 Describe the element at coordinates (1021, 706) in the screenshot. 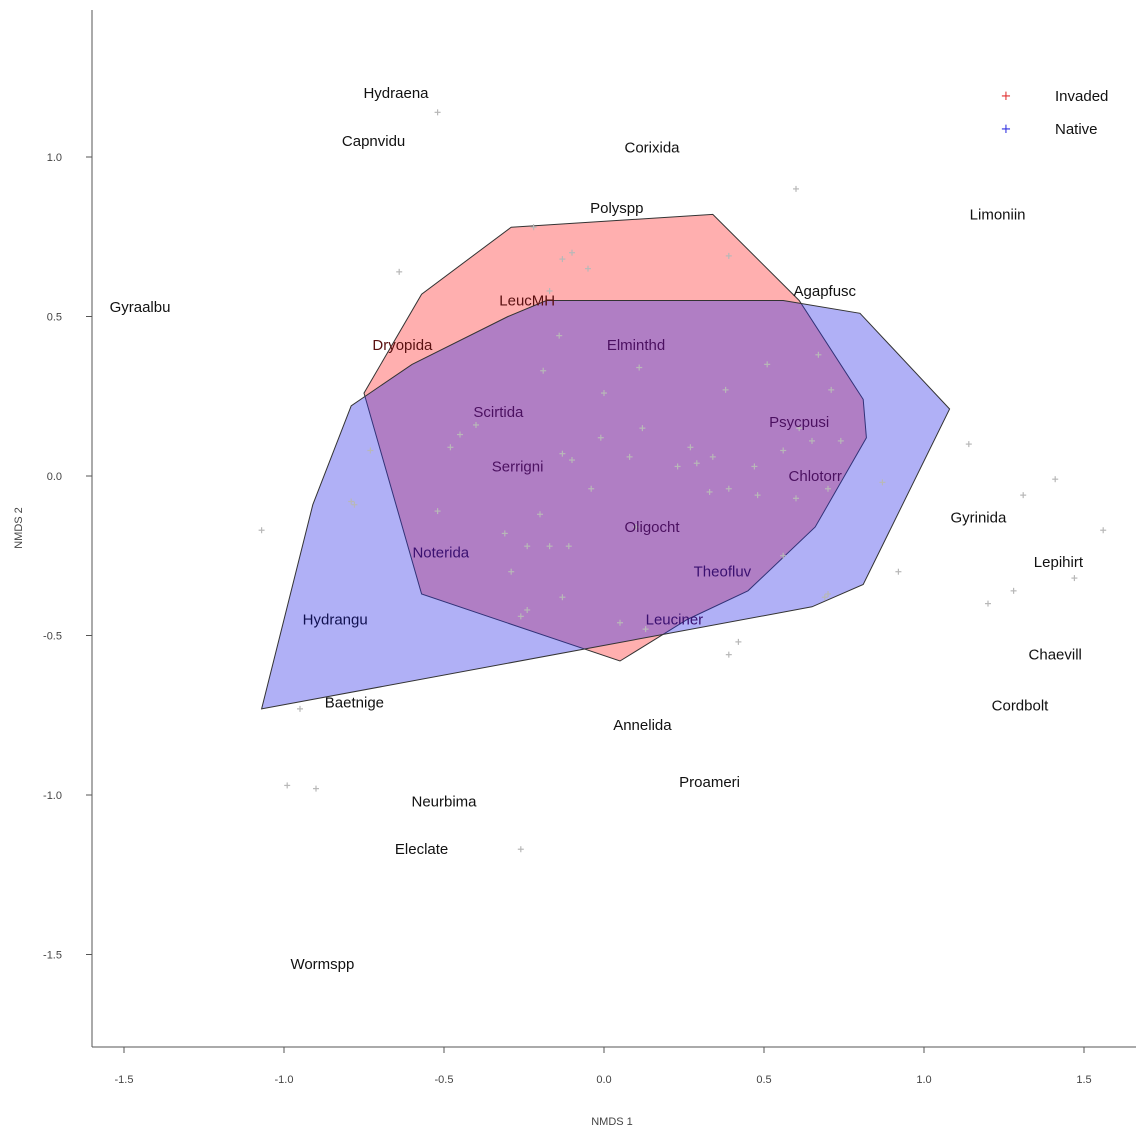

I see `species-label-cordbolt: Cordbolt` at that location.